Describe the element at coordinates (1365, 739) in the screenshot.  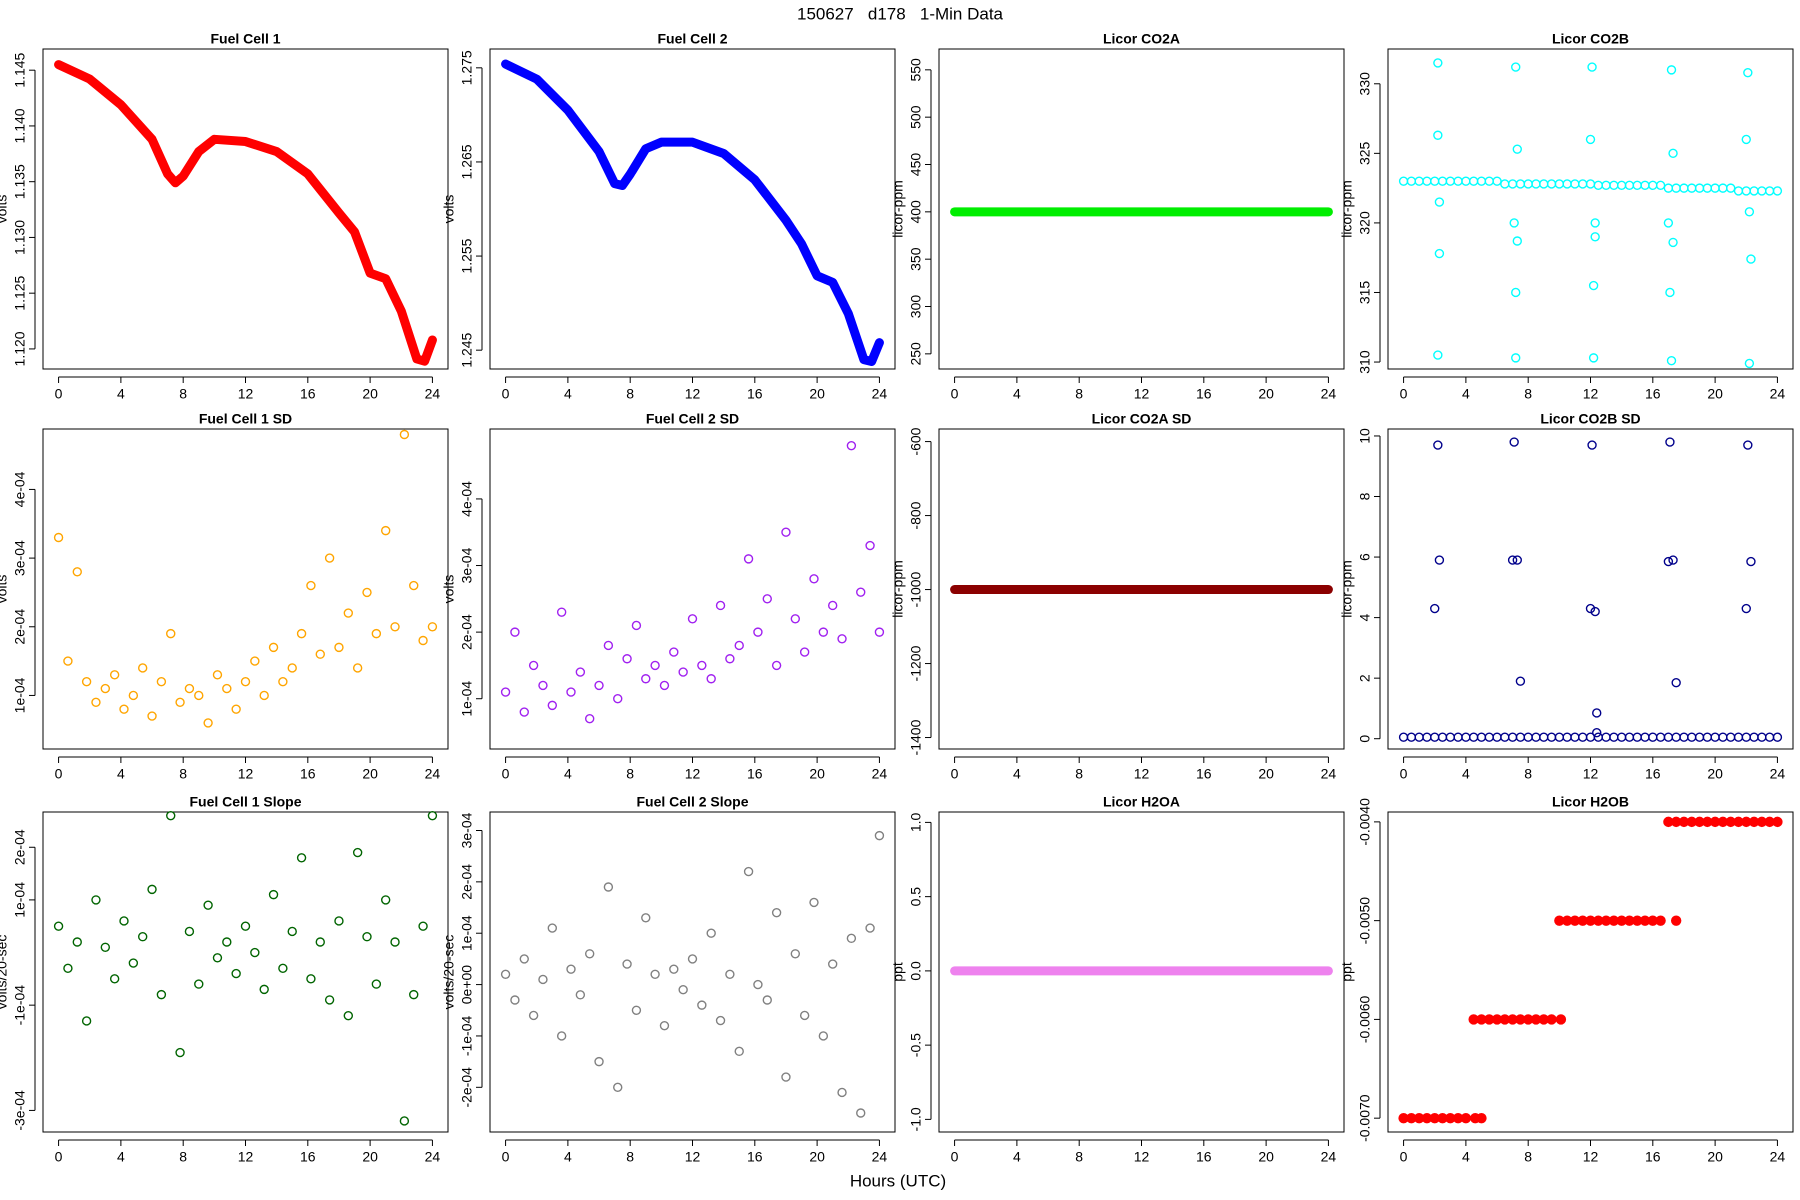
I see `y-tick-label: 0` at that location.